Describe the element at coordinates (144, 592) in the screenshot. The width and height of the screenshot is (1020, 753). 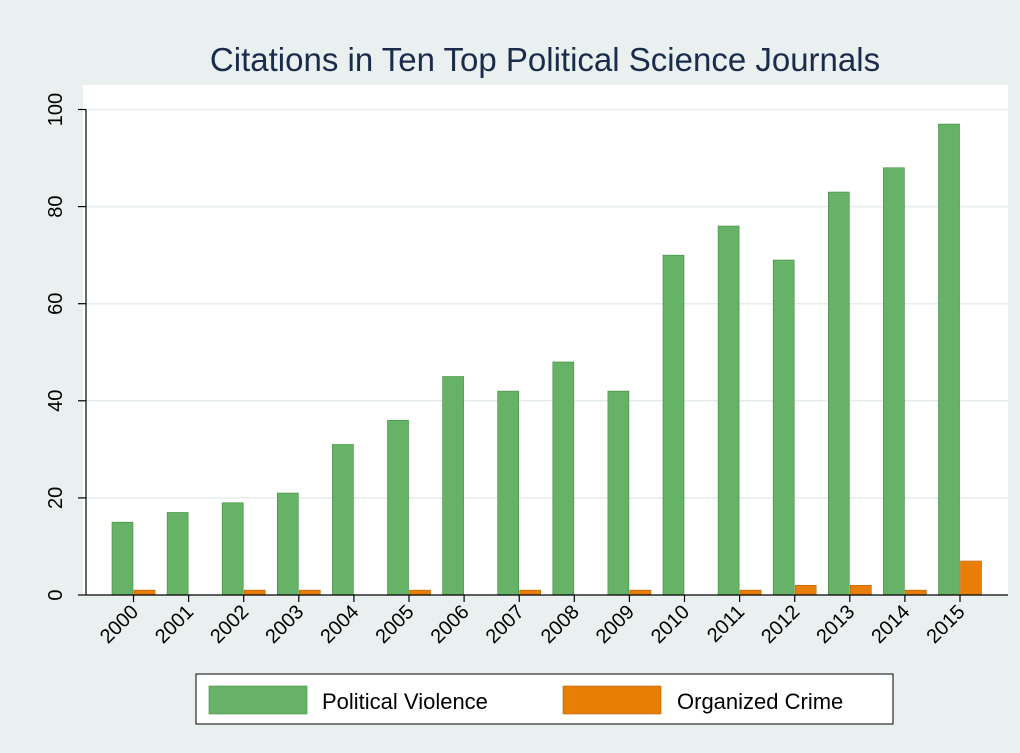
I see `bar-organized-crime-2000` at that location.